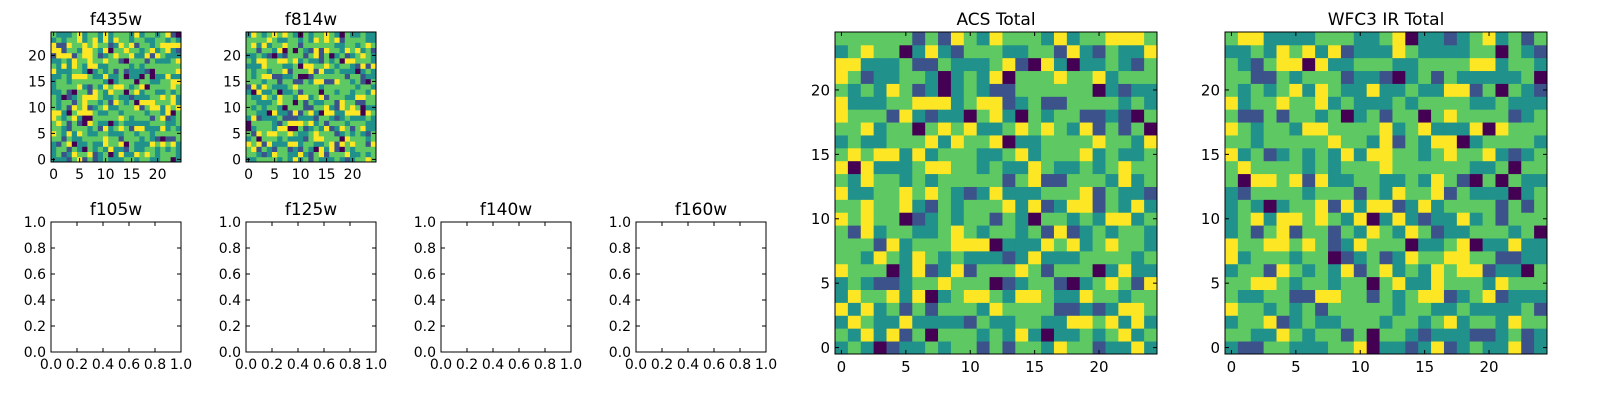  What do you see at coordinates (248, 175) in the screenshot?
I see `x-tick-label: 0` at bounding box center [248, 175].